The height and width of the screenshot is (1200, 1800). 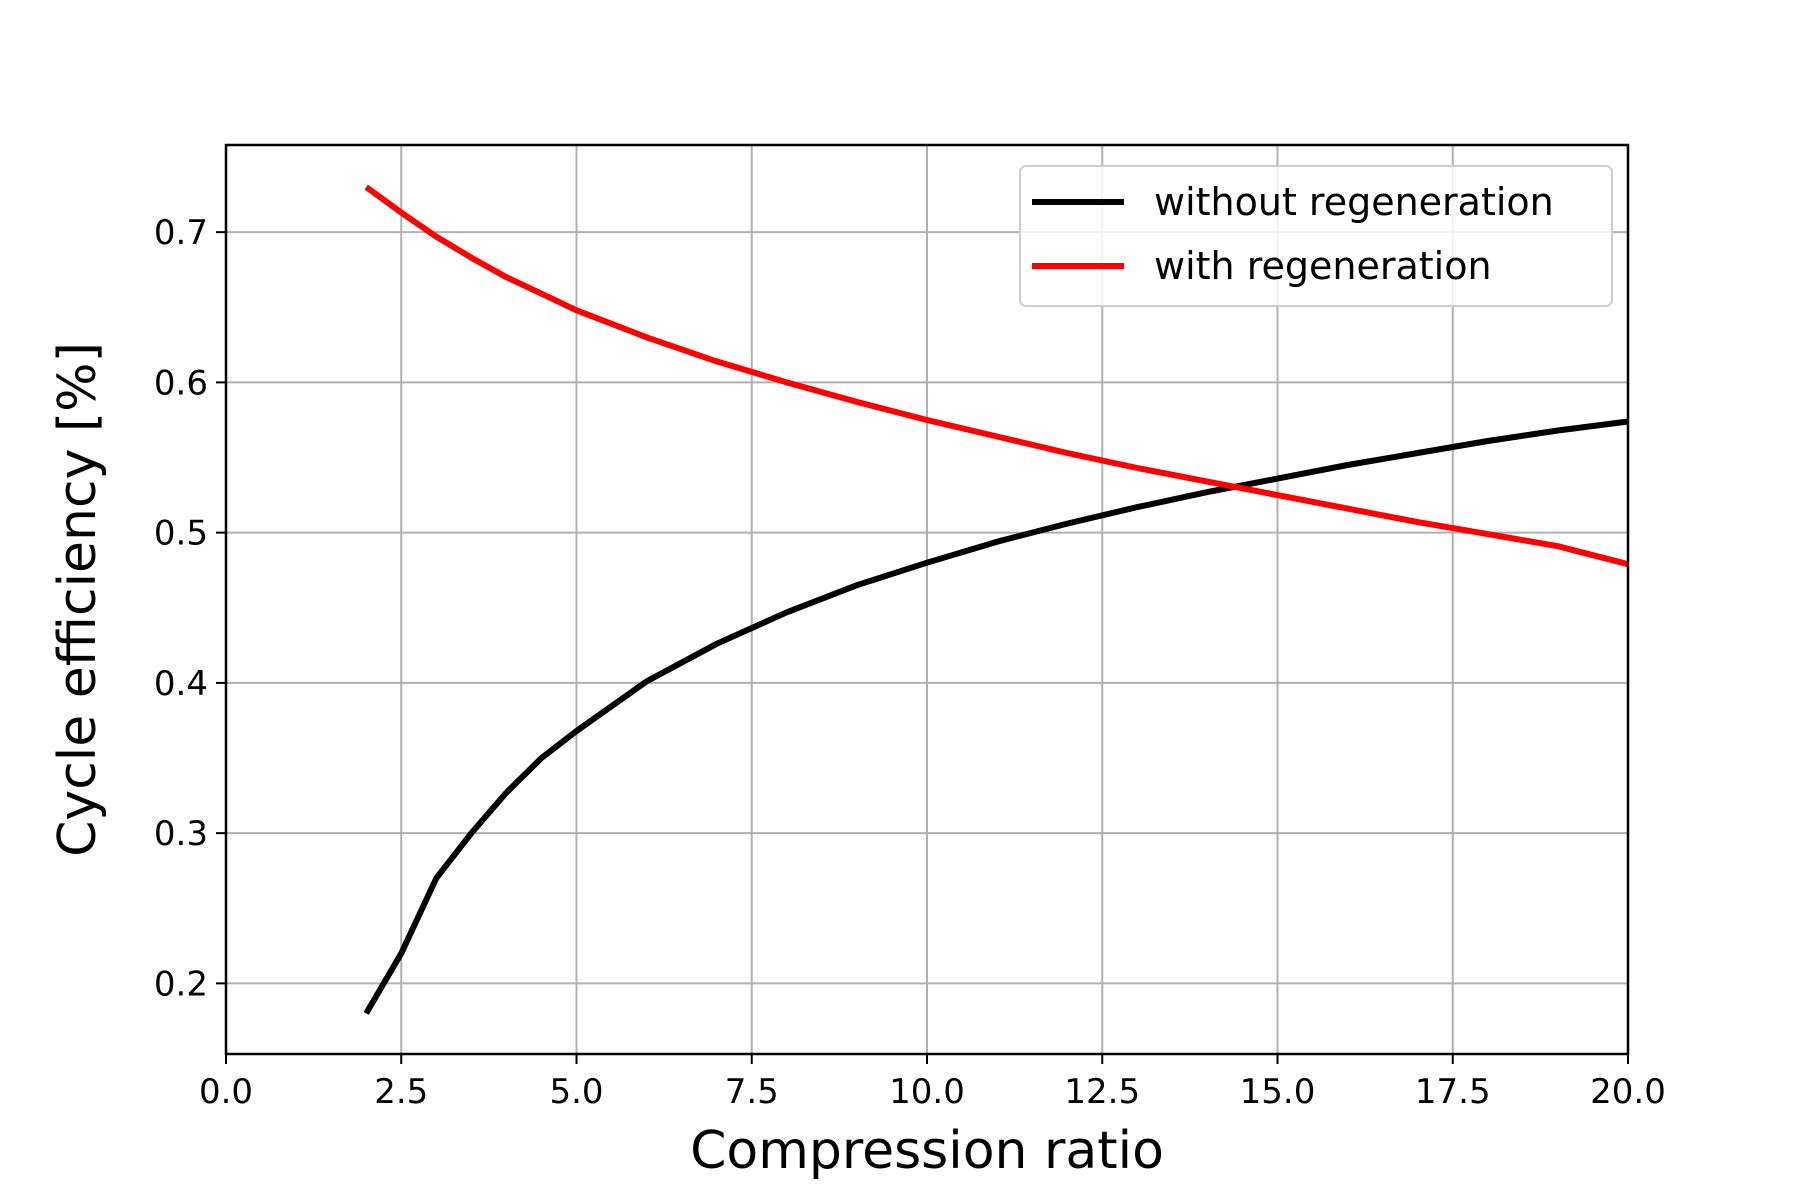 What do you see at coordinates (181, 383) in the screenshot?
I see `y-tick-label: 0.6` at bounding box center [181, 383].